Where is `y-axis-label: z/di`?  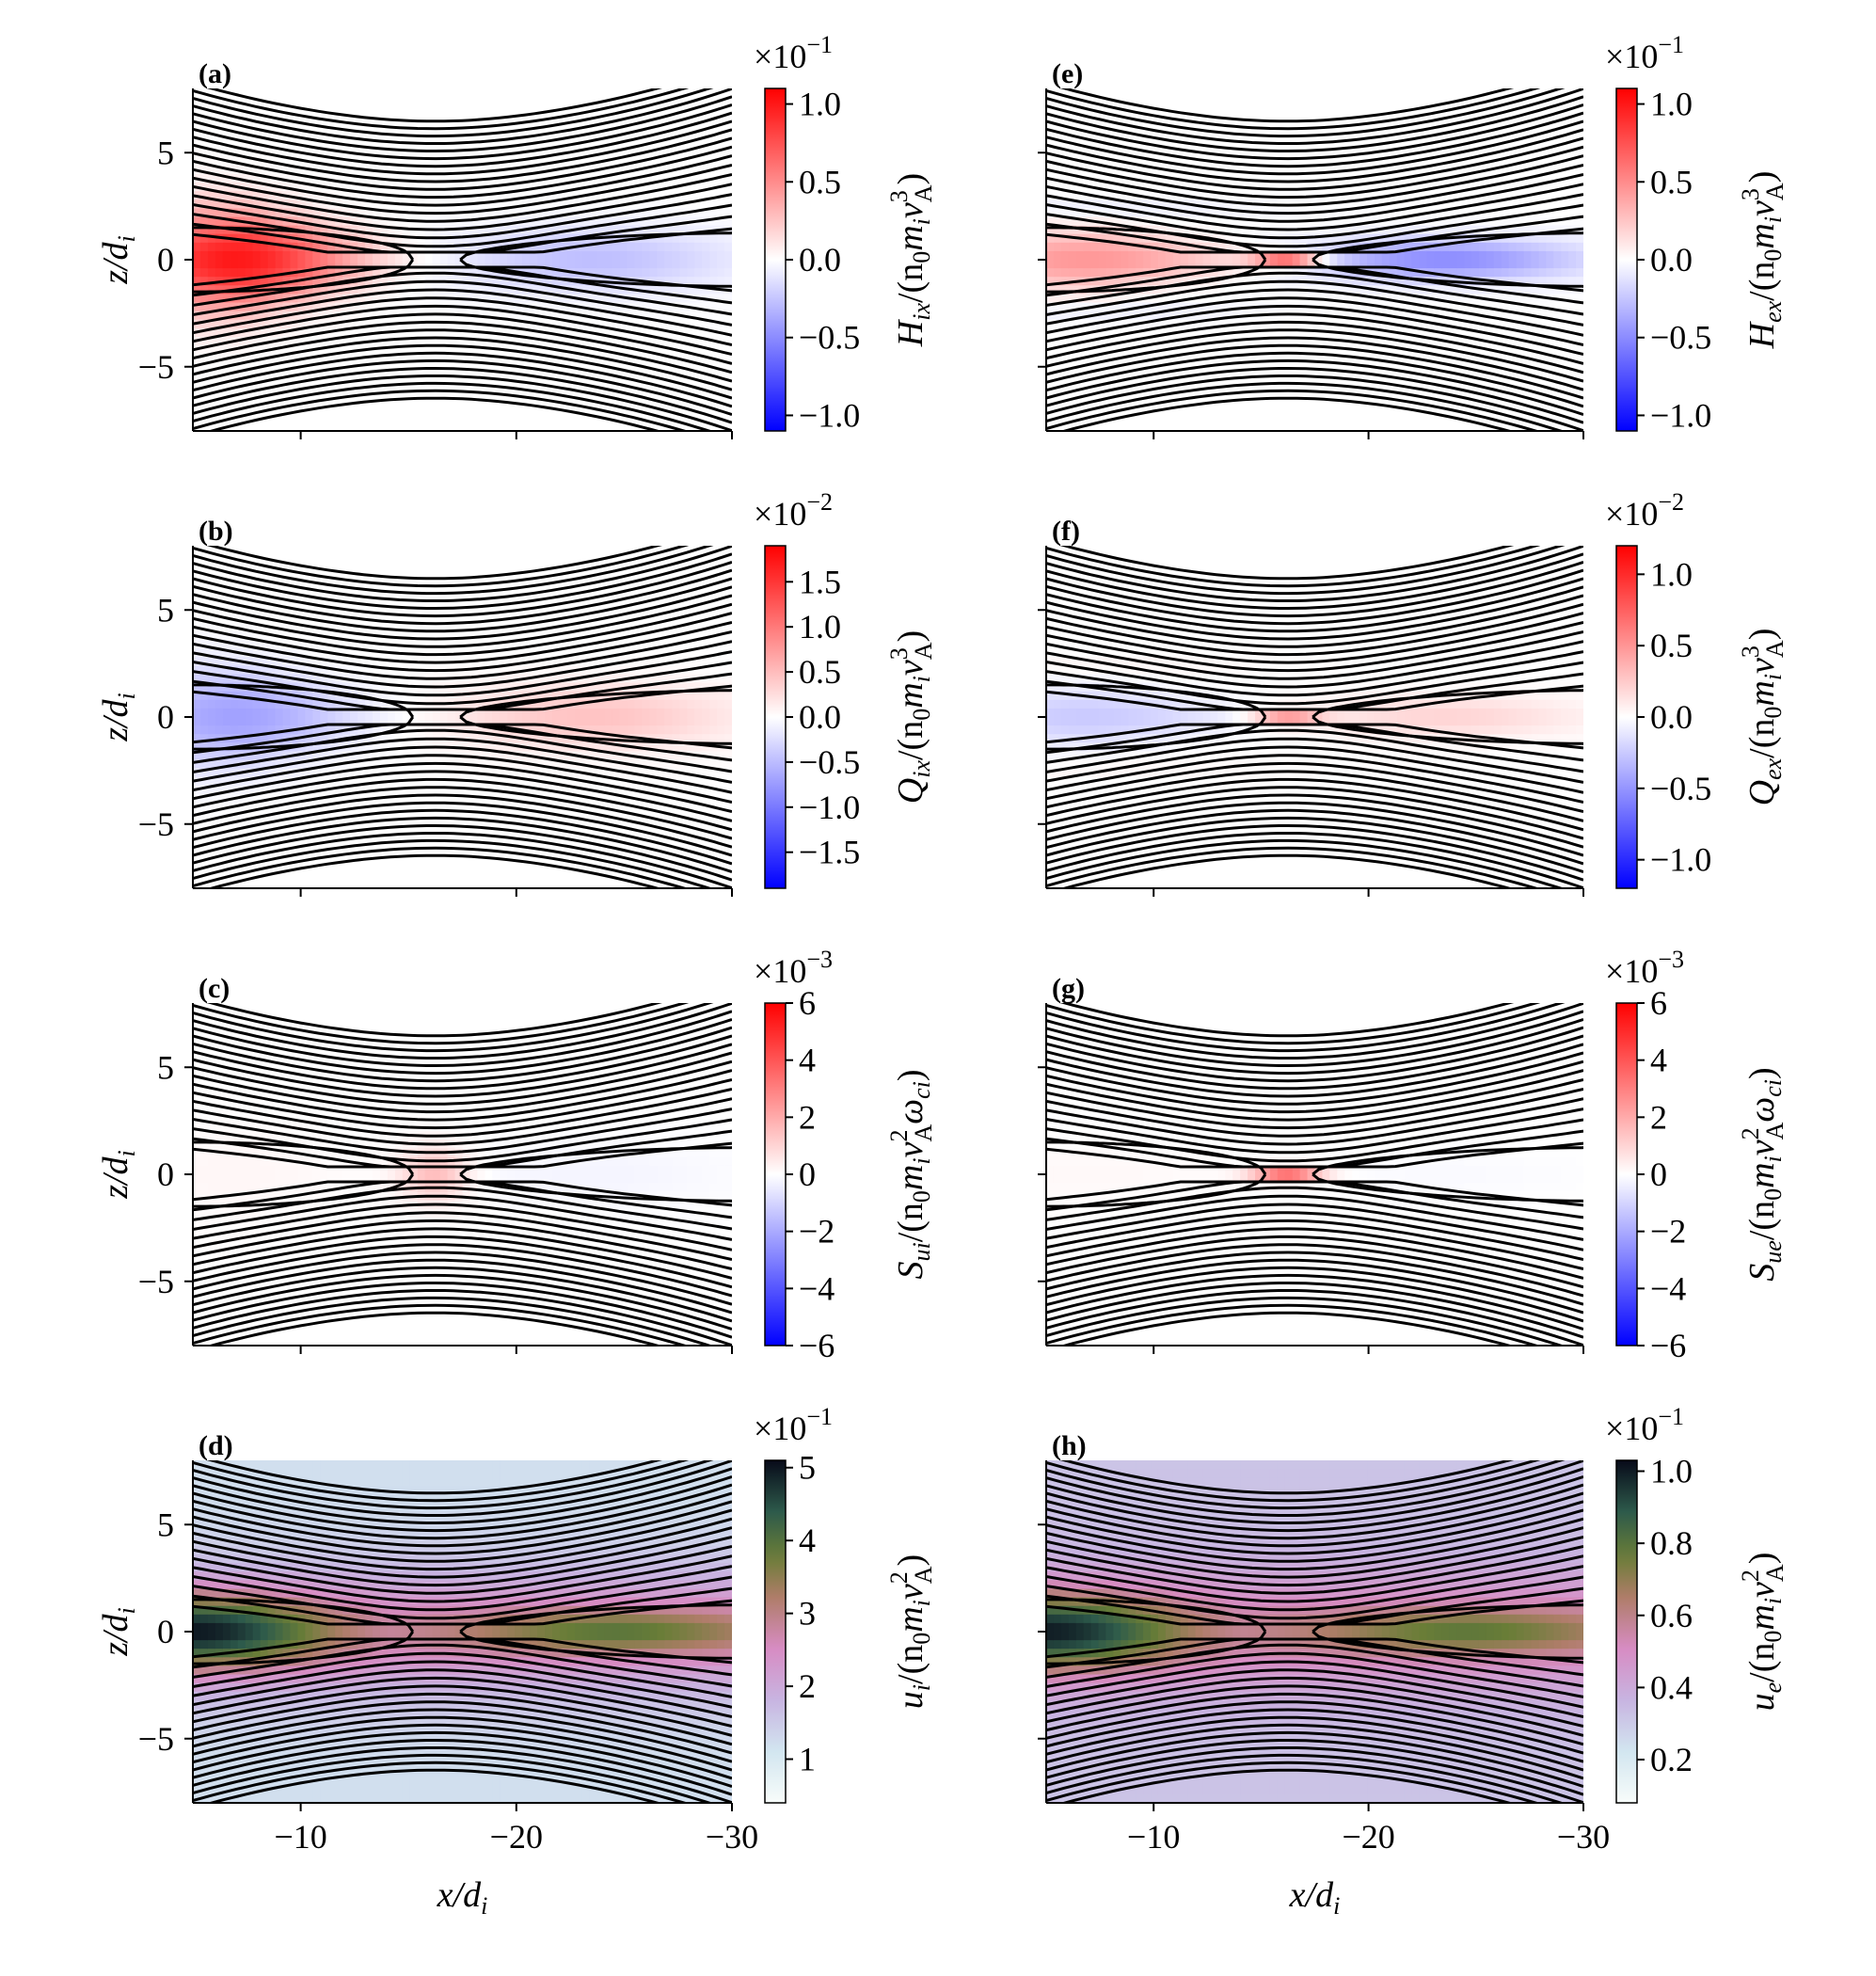
y-axis-label: z/di is located at coordinates (118, 260).